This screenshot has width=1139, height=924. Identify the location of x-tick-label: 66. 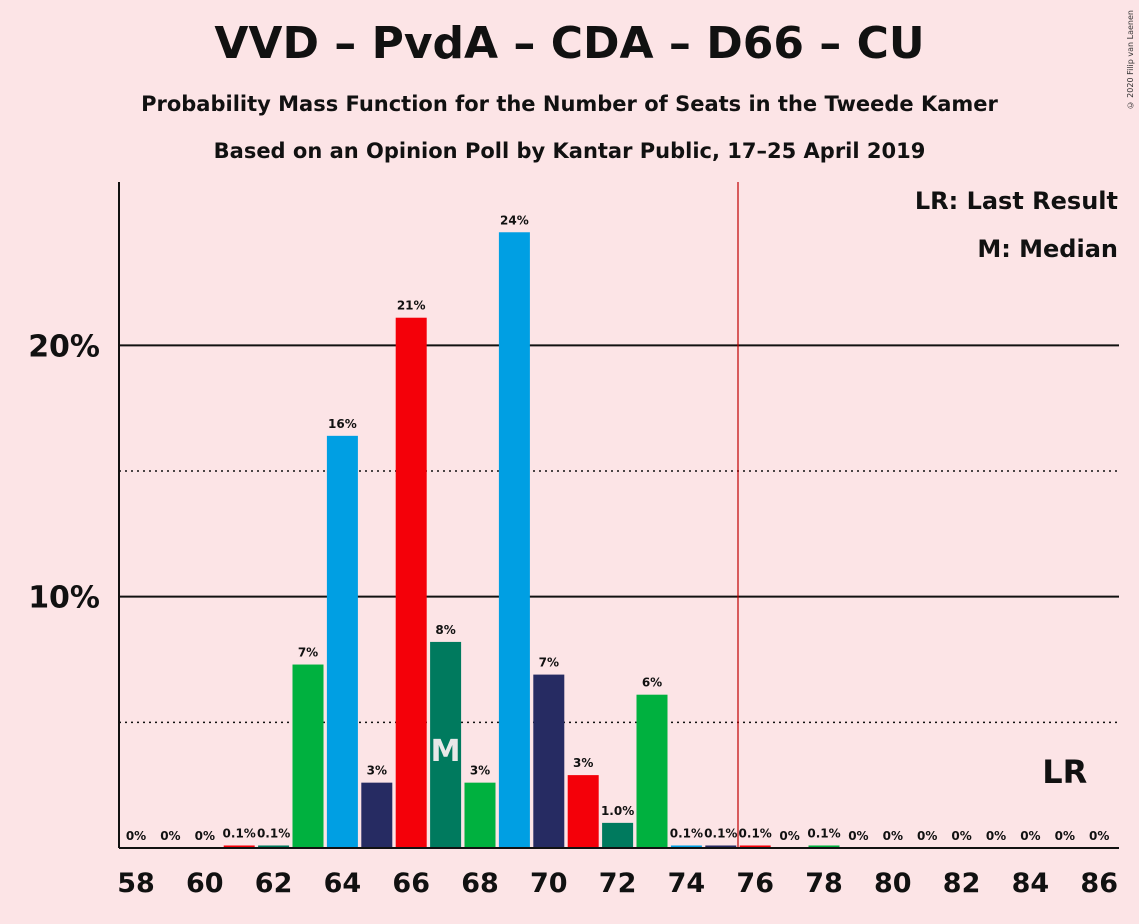
(411, 883).